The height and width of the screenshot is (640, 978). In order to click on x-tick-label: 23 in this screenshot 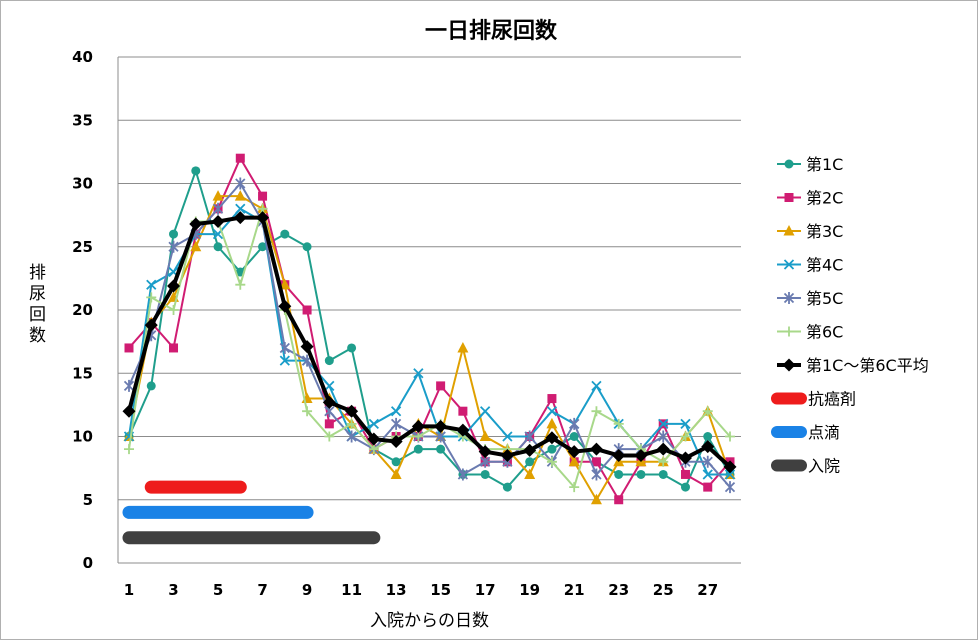, I will do `click(618, 590)`.